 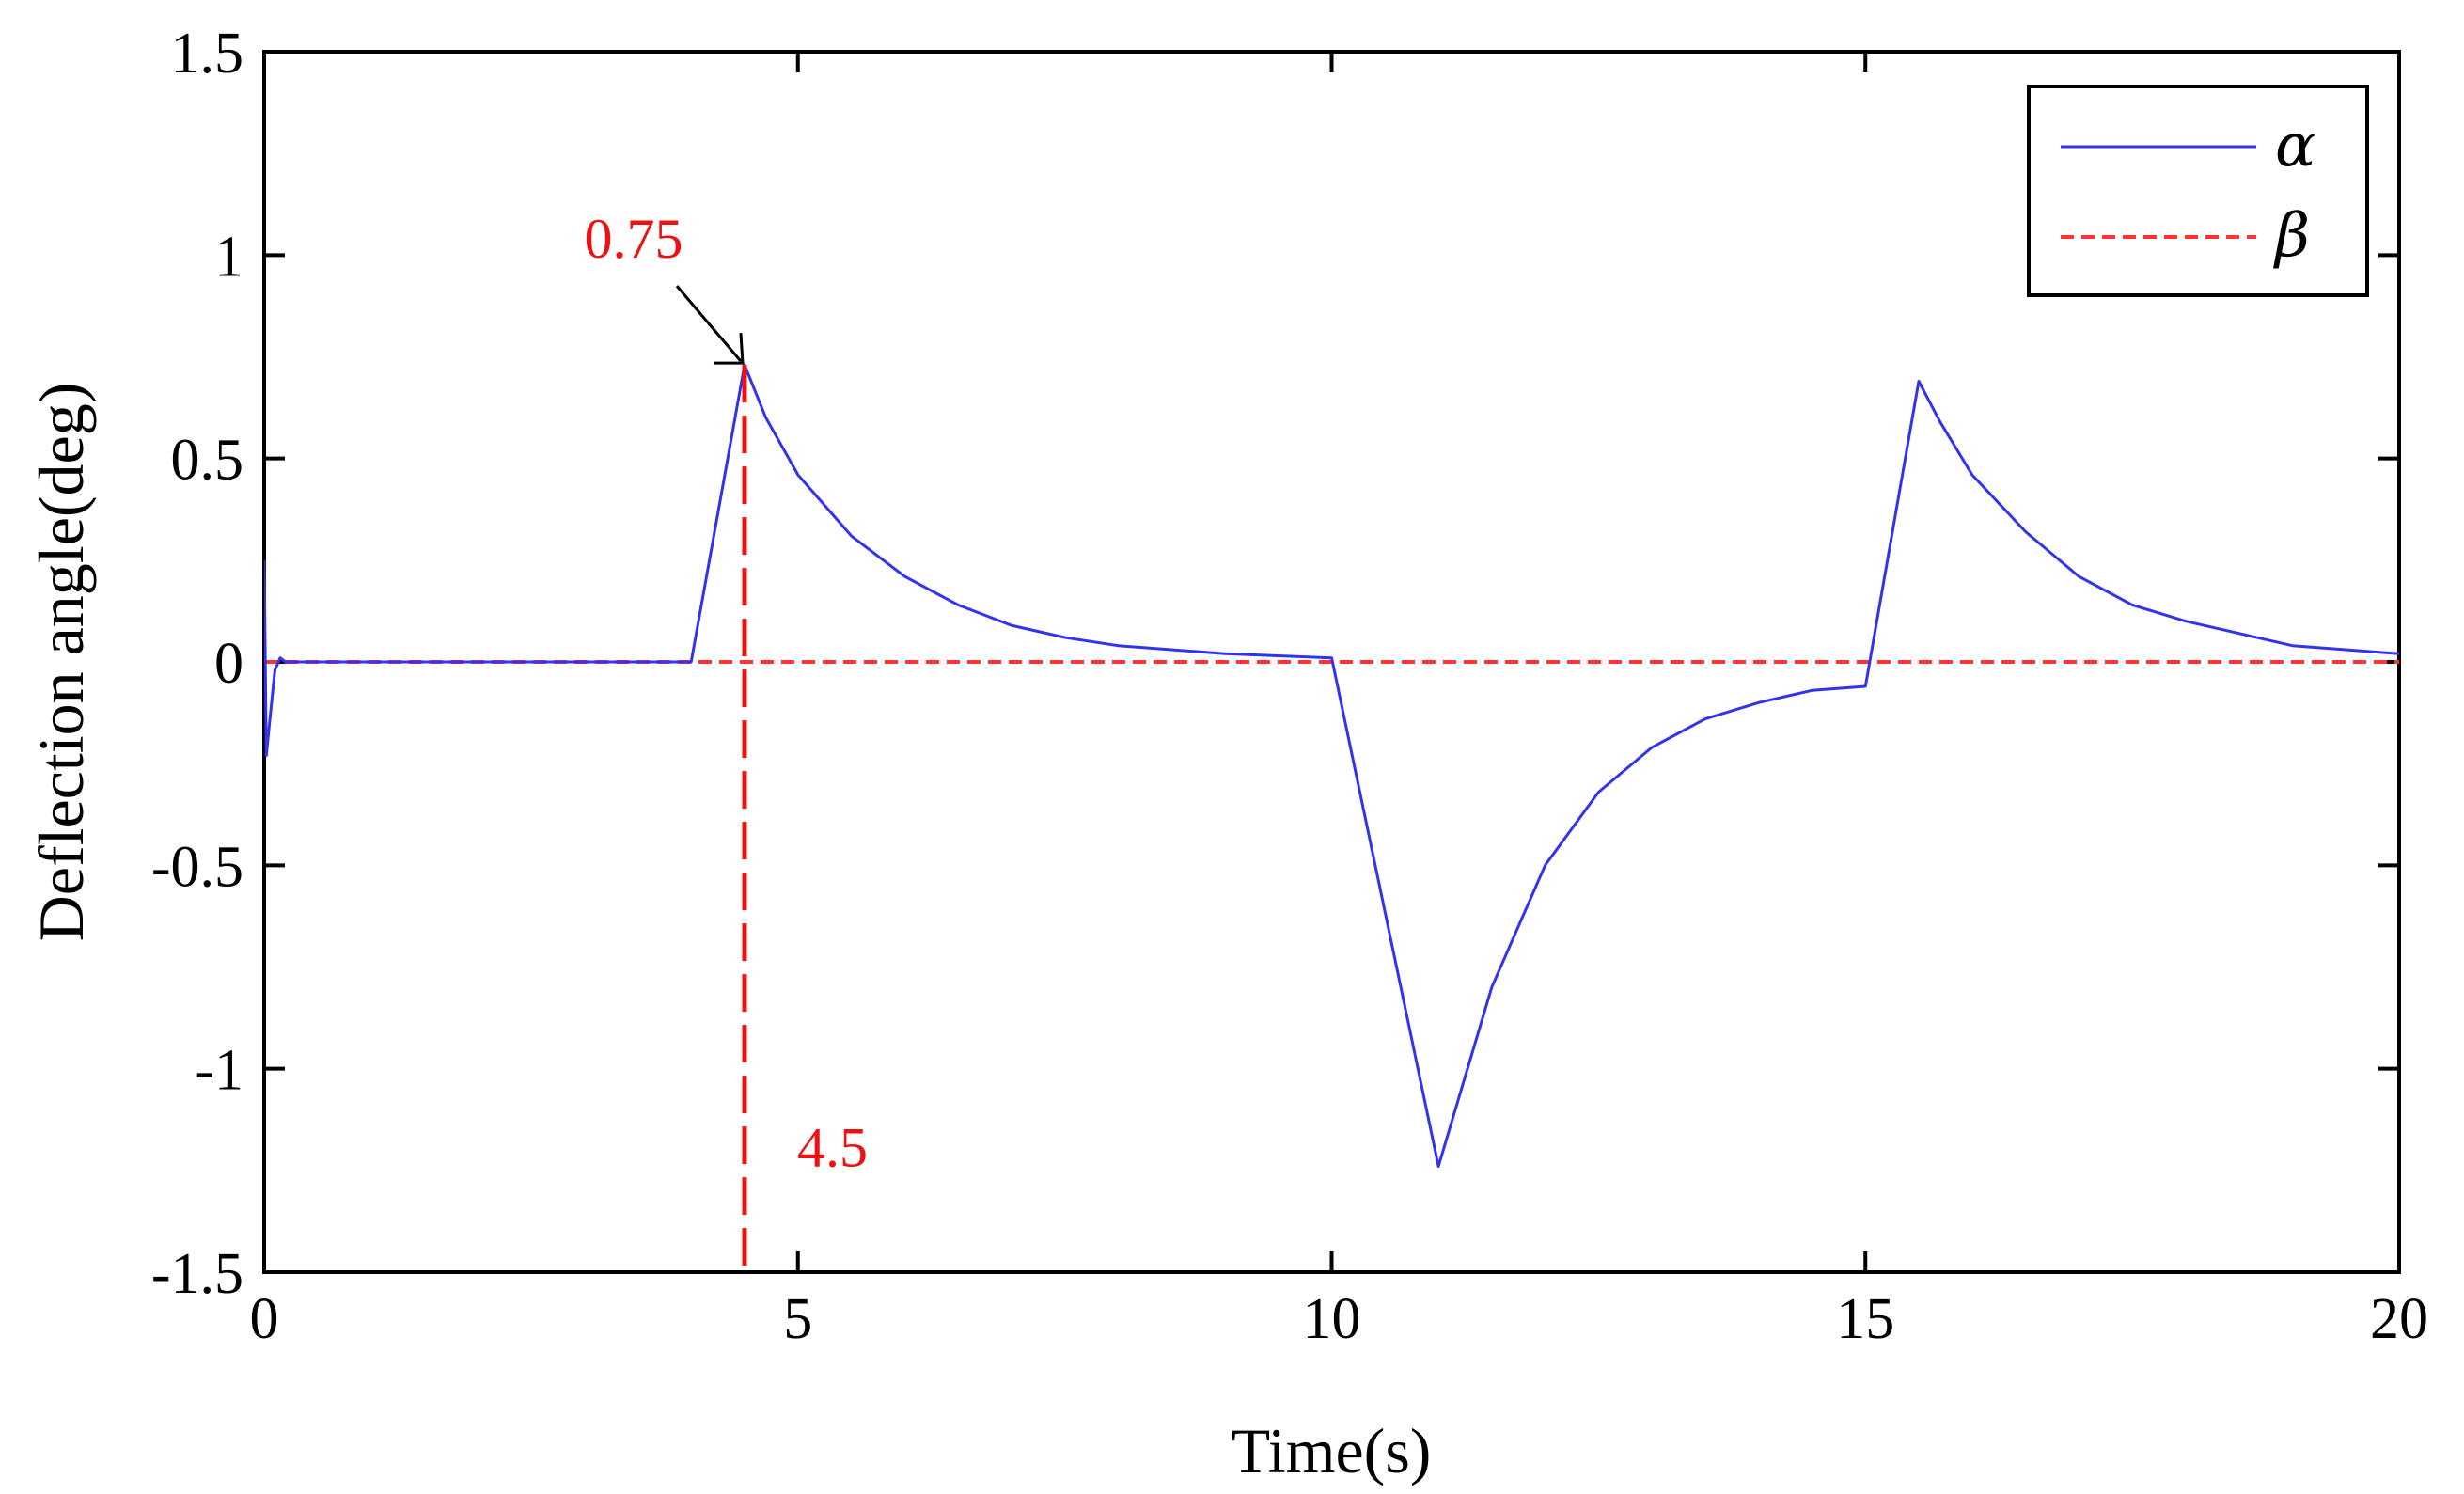 I want to click on x-tick-label: 20, so click(x=2399, y=1319).